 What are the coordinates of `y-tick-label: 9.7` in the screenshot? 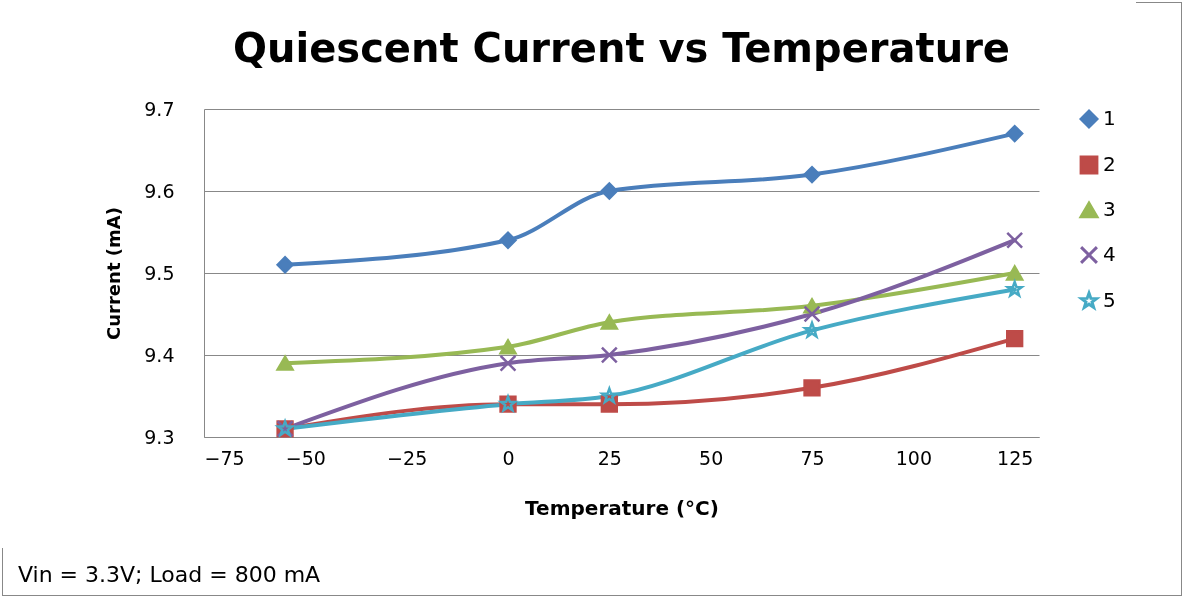 It's located at (159, 108).